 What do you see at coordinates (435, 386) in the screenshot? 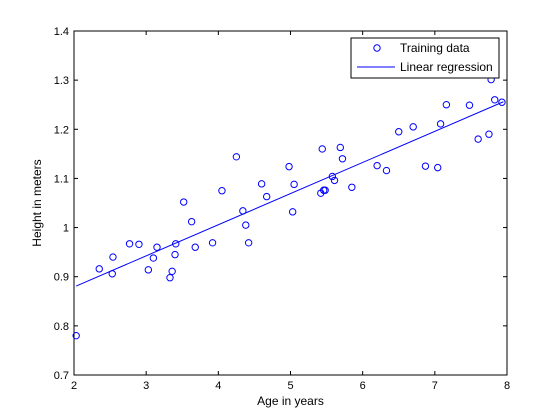
I see `x-tick-label: 7` at bounding box center [435, 386].